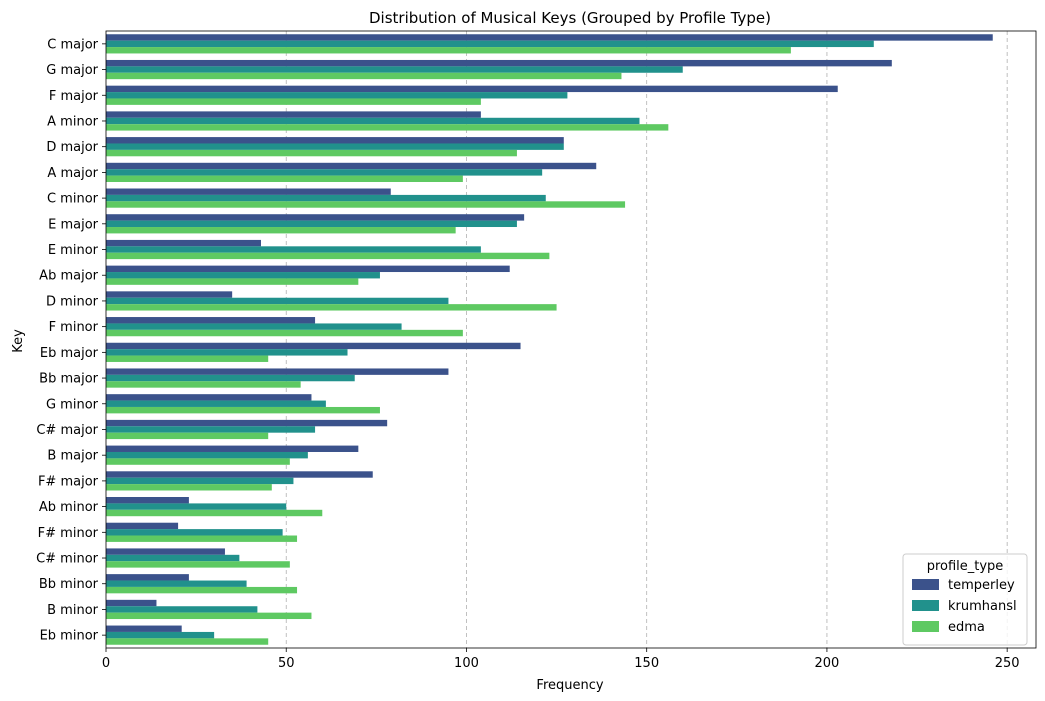 The image size is (1045, 701). What do you see at coordinates (72, 173) in the screenshot?
I see `y-tick-label: A major` at bounding box center [72, 173].